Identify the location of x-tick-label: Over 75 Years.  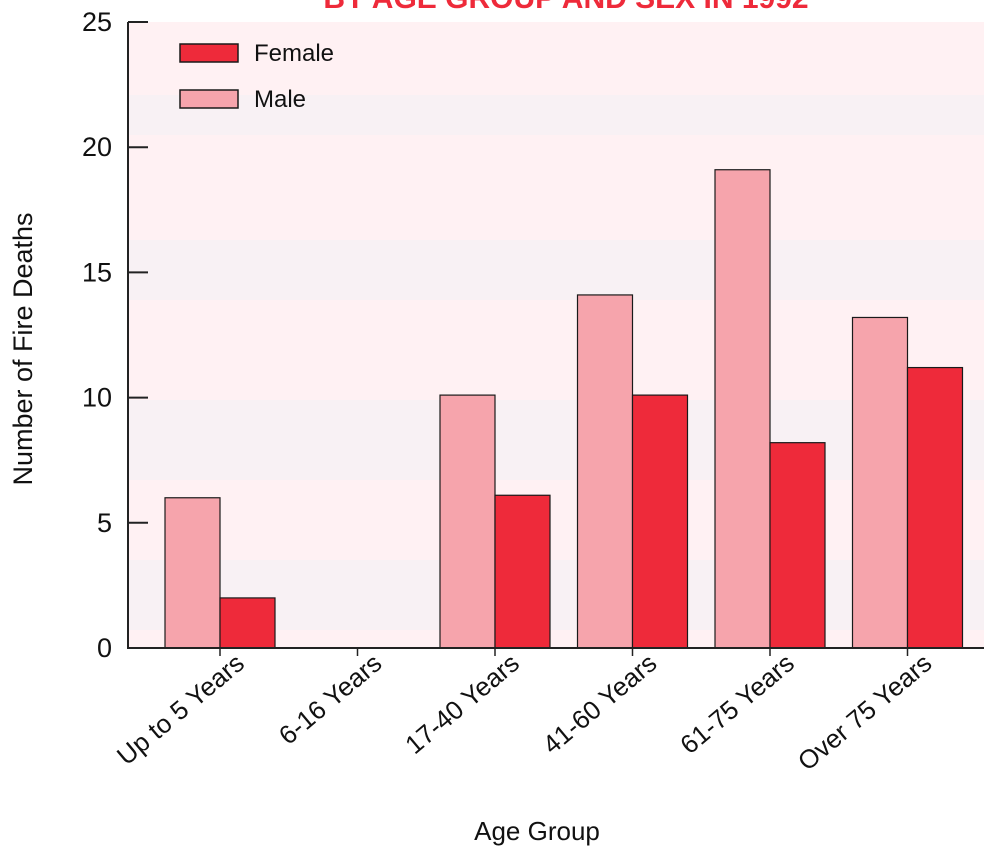
(865, 712).